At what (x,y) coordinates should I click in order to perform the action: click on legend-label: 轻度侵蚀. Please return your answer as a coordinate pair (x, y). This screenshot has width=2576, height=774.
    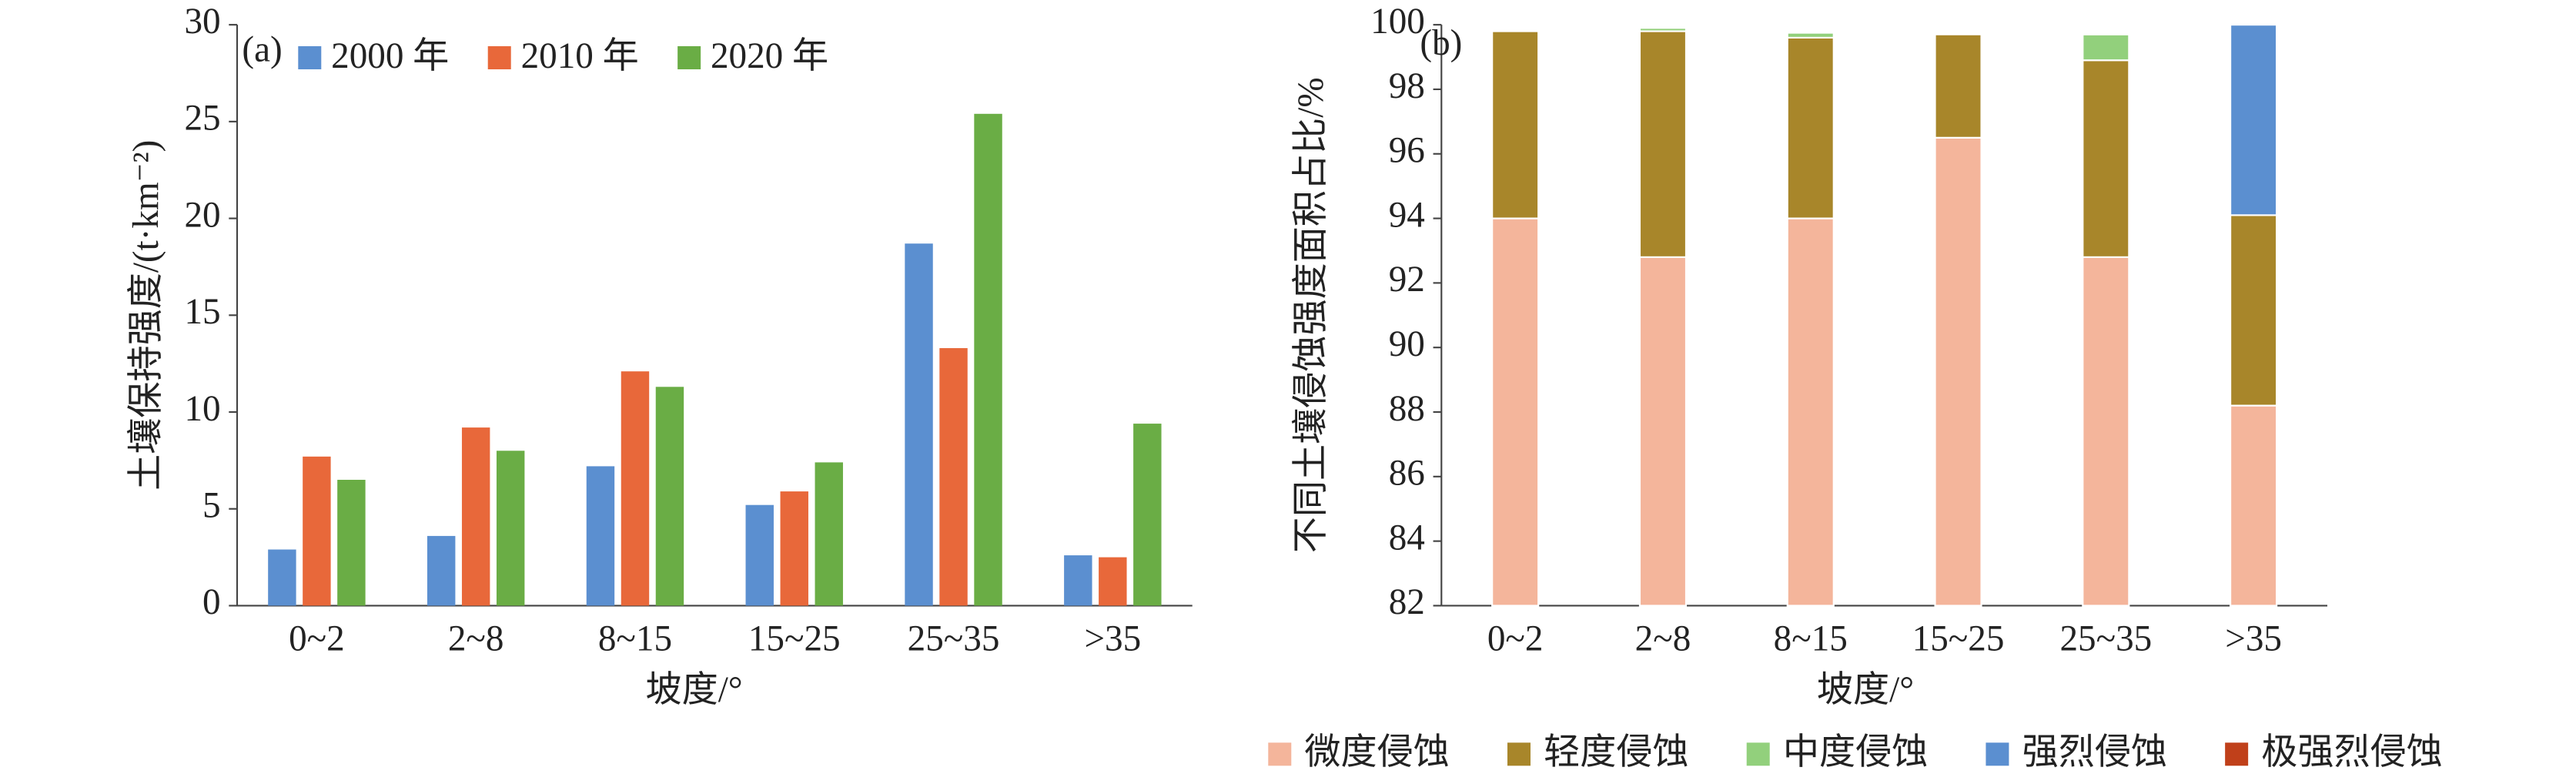
    Looking at the image, I should click on (1617, 752).